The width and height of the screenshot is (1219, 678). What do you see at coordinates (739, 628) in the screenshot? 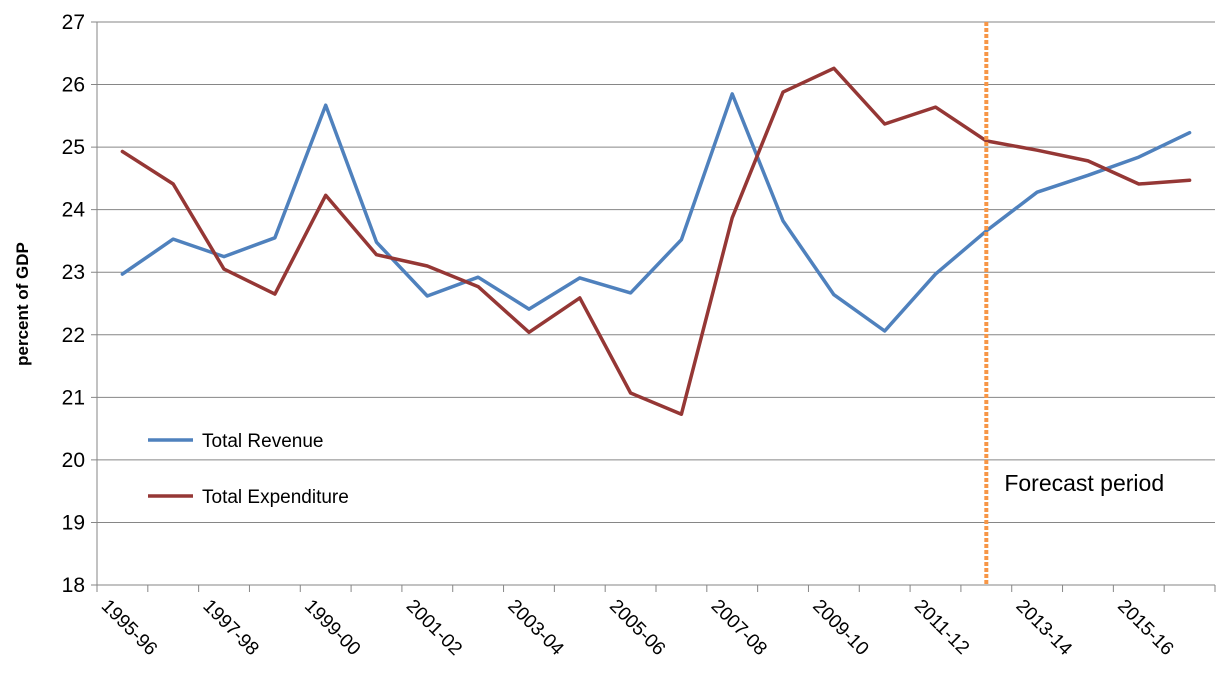
I see `x-tick-label: 2007-08` at bounding box center [739, 628].